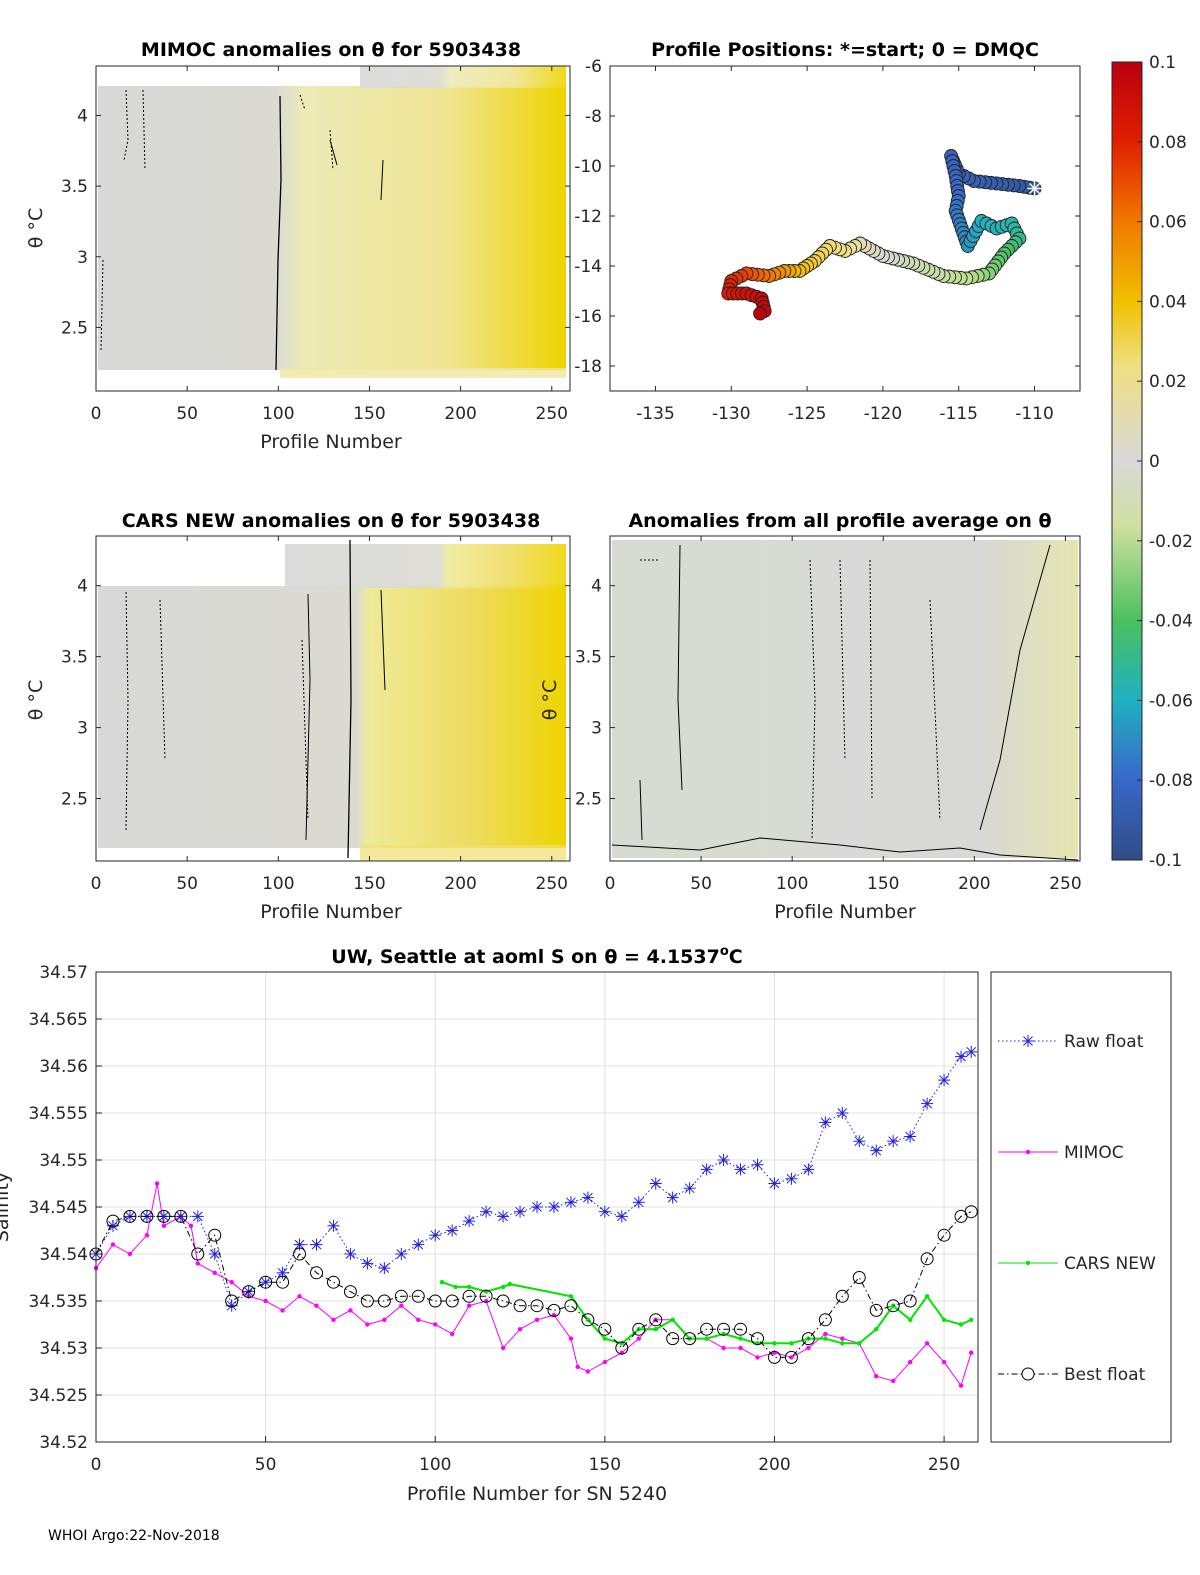  I want to click on salinity-ylabel: Salinity, so click(6, 1207).